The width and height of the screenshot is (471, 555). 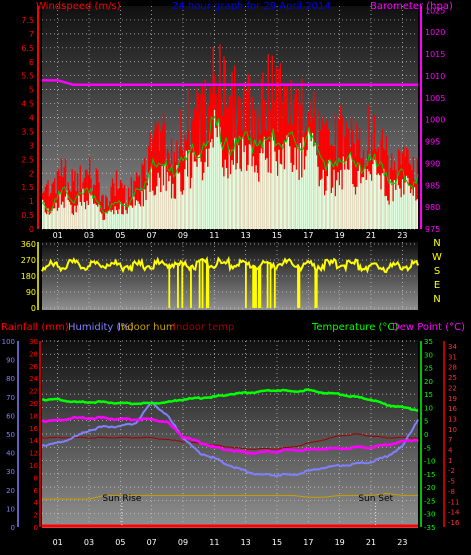 I want to click on rain-tick-label: 6, so click(x=36, y=491).